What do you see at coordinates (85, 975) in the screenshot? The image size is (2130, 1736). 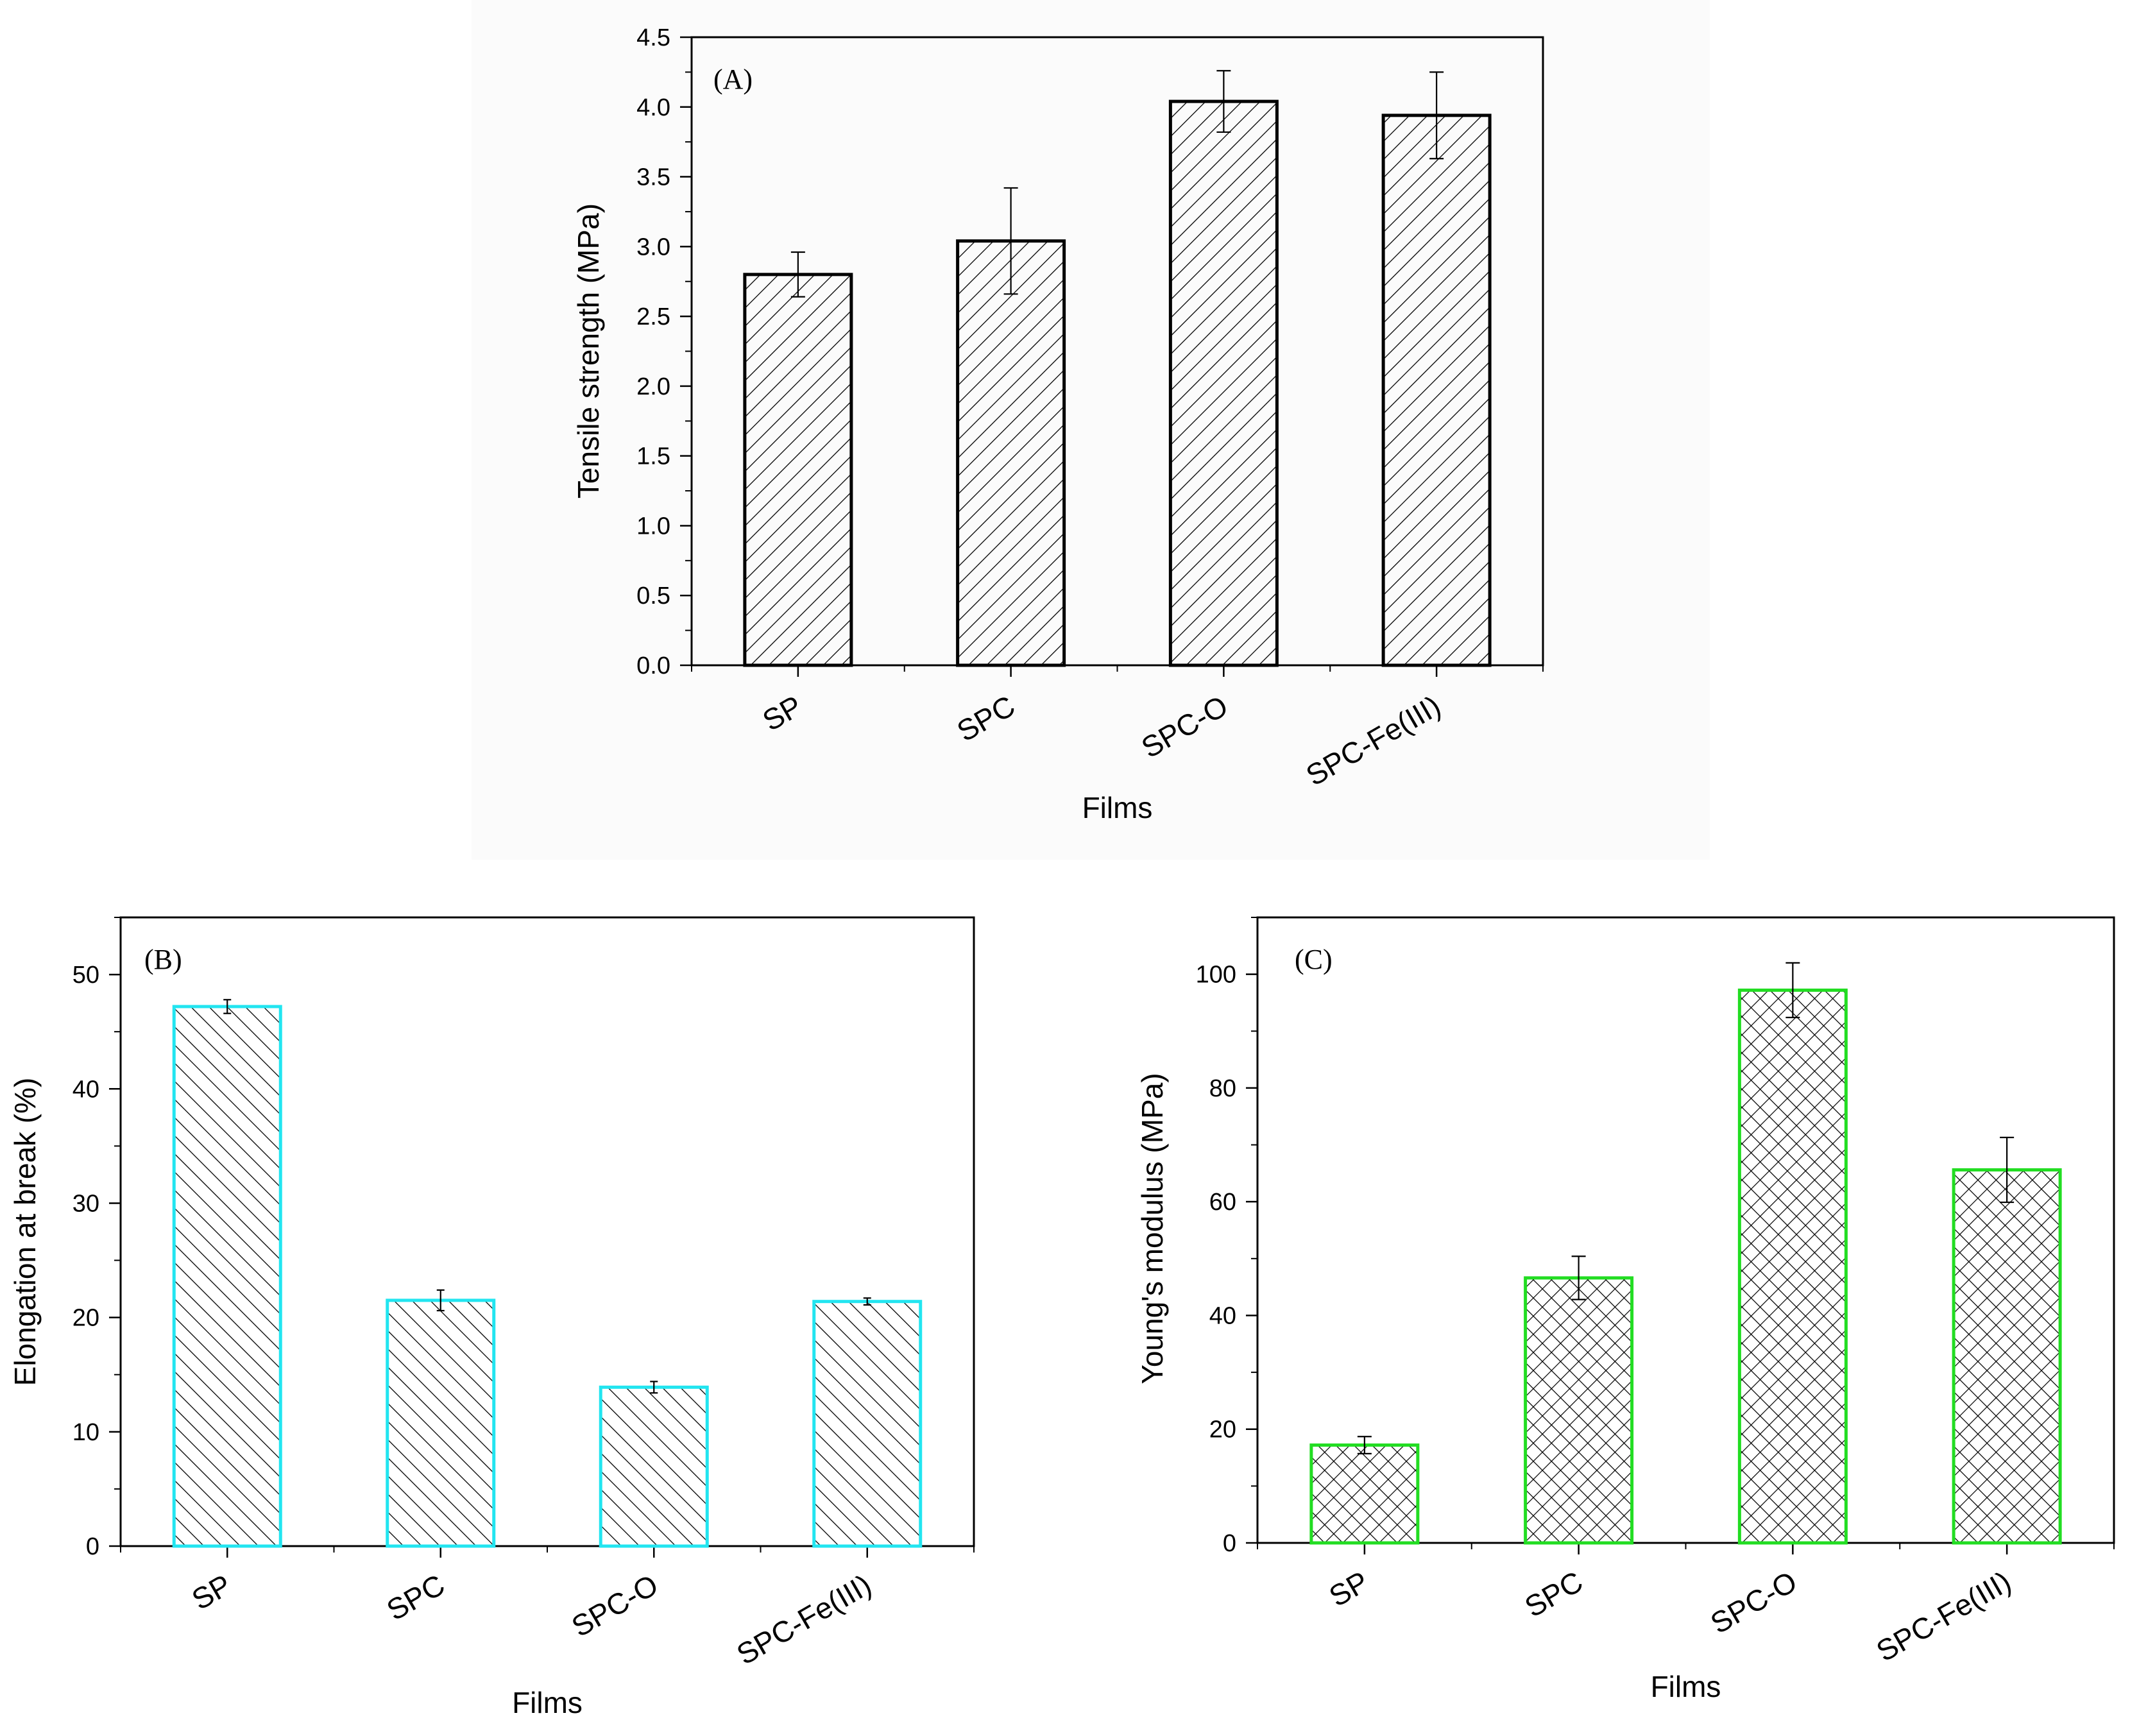 I see `y-tick-label: 50` at bounding box center [85, 975].